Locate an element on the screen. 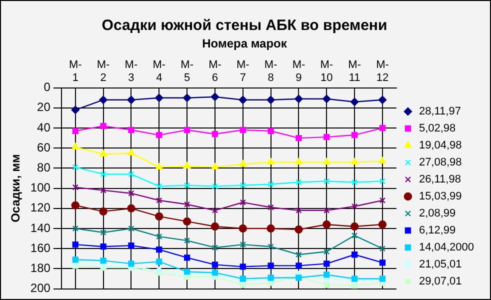  x-tick-label: M-5 is located at coordinates (187, 71).